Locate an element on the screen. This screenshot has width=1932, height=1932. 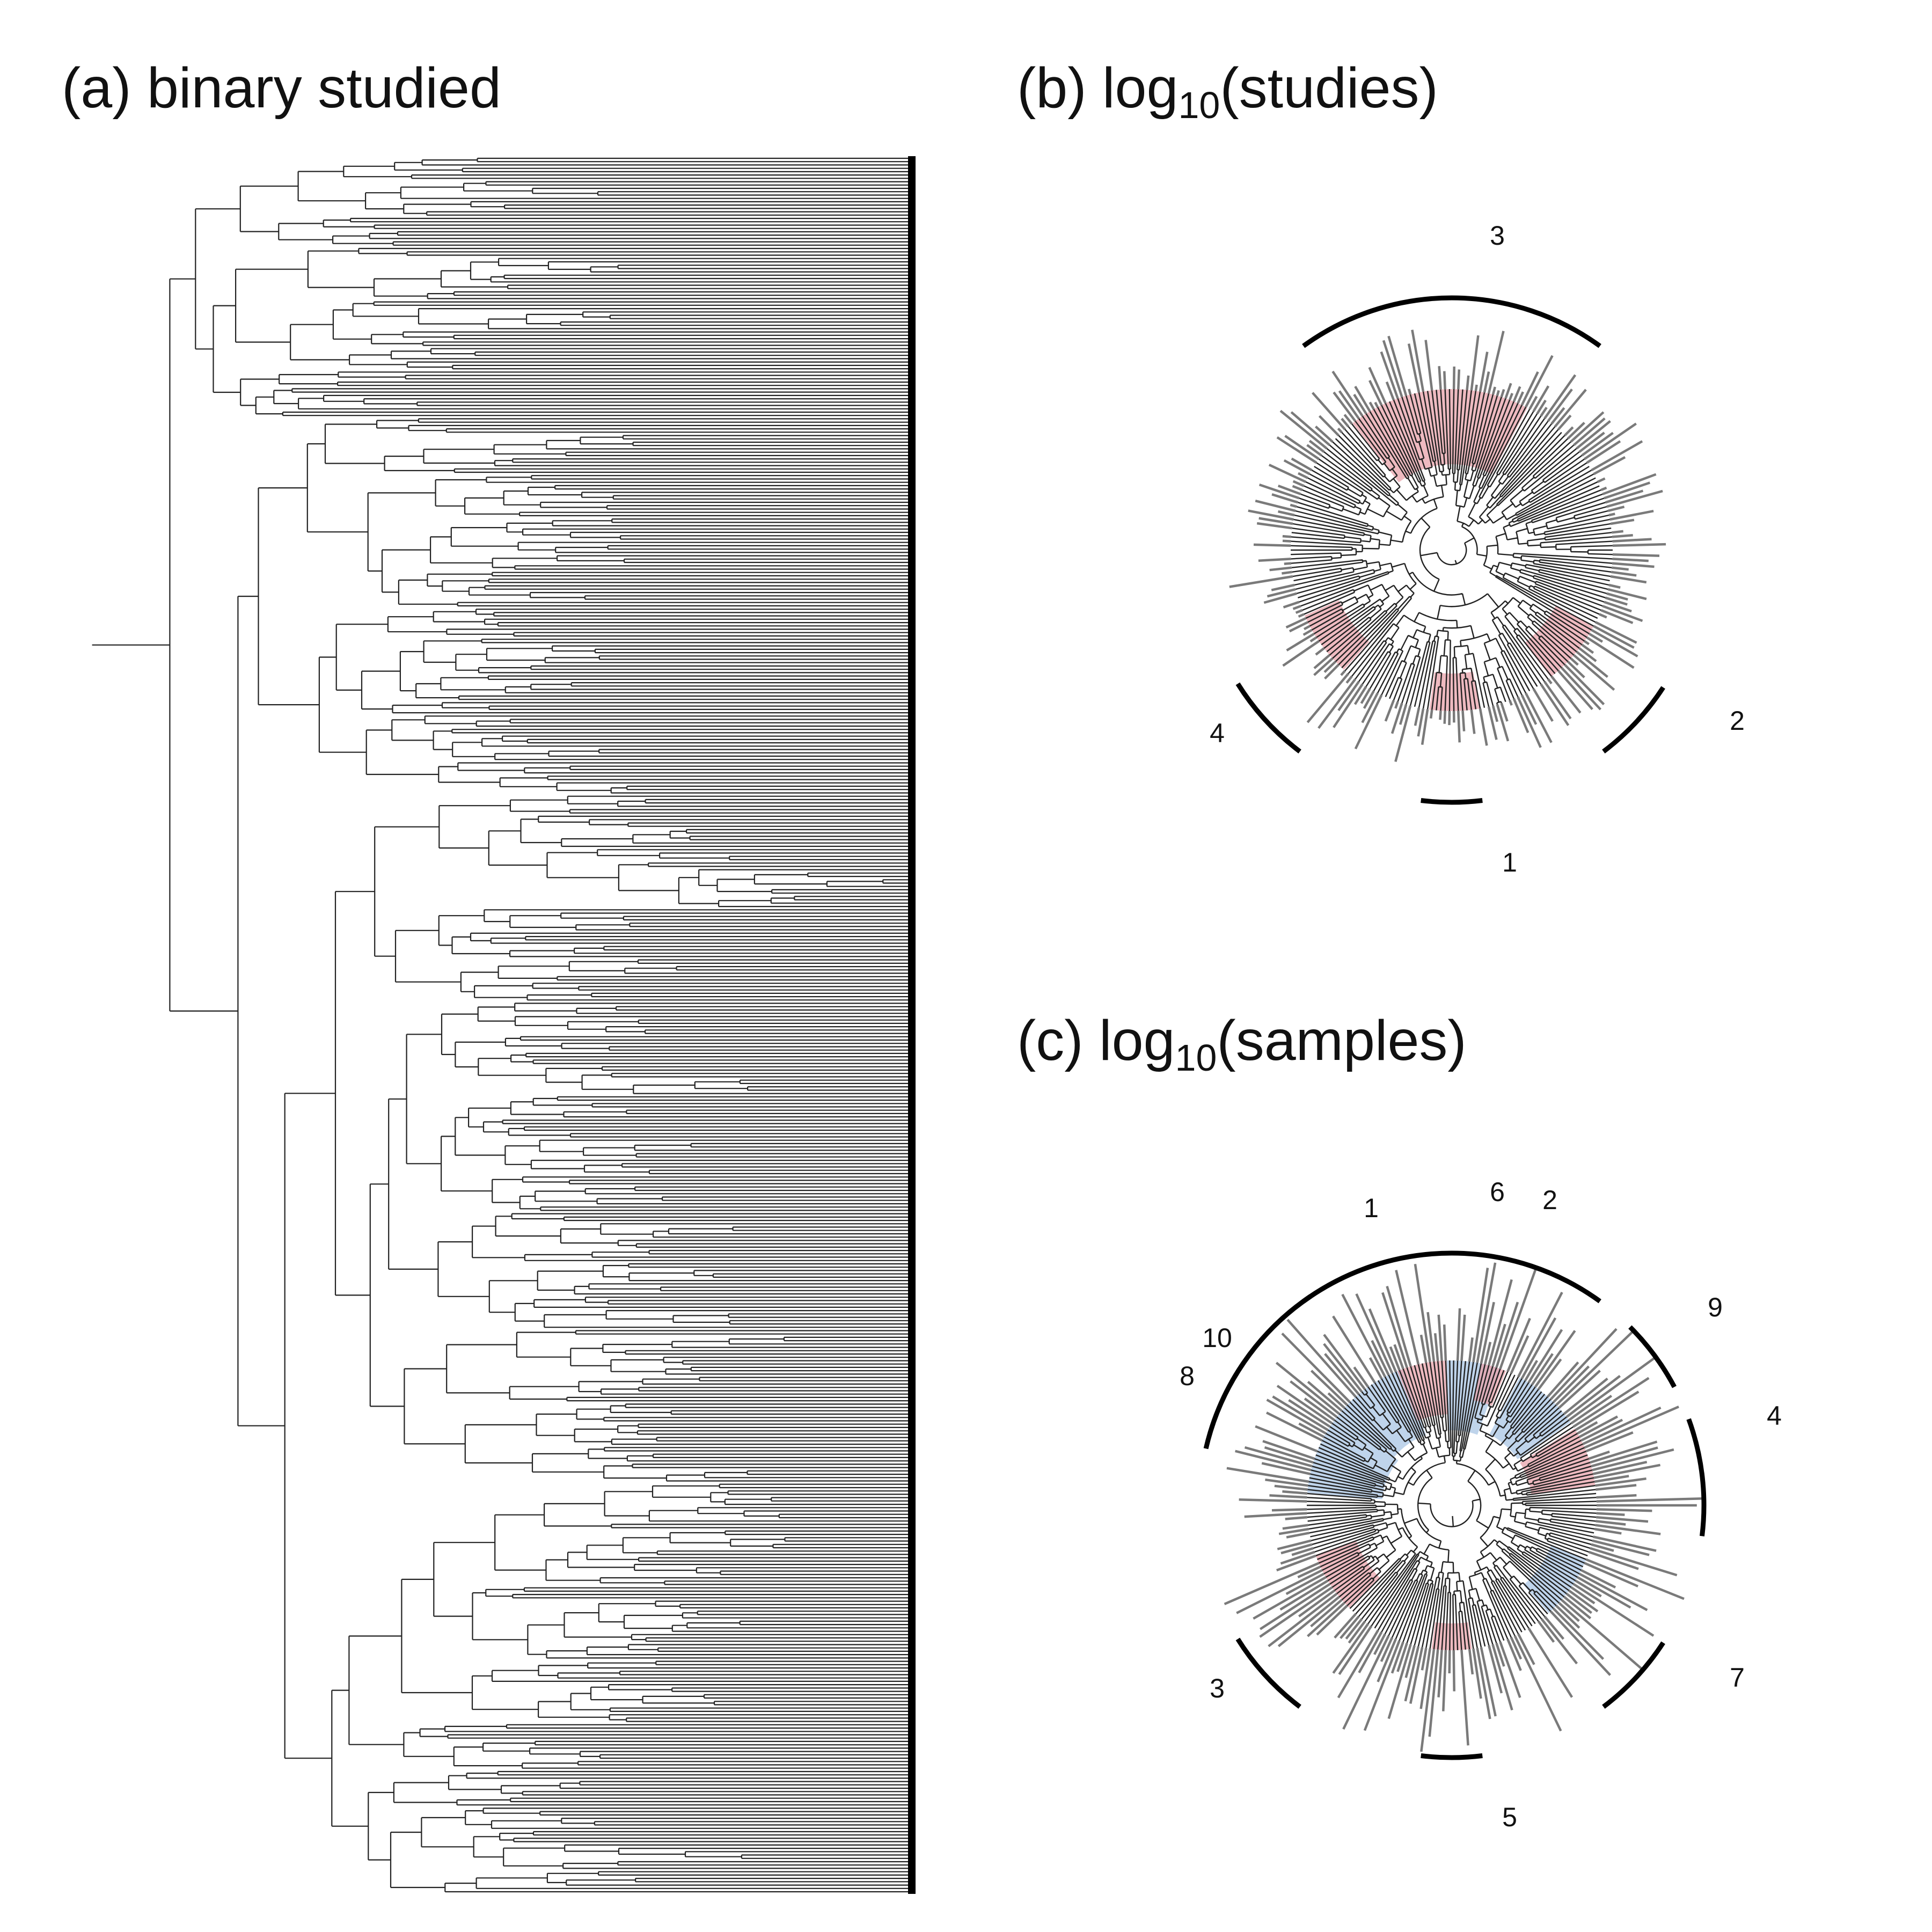
panel-c-title: (c) log10(samples) is located at coordinates (1242, 1044).